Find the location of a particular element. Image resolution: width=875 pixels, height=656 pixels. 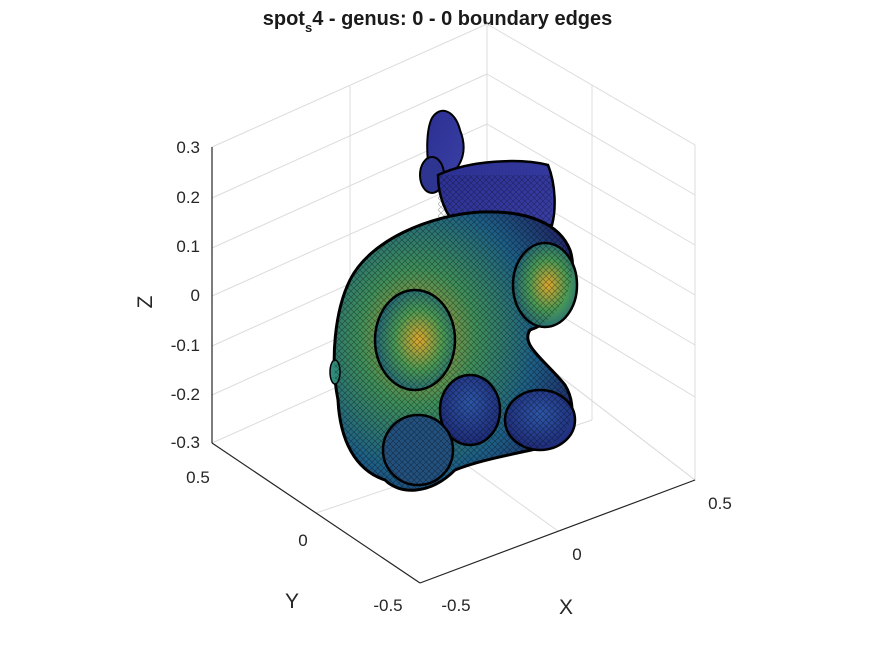

z-tick-label: 0 is located at coordinates (195, 295).